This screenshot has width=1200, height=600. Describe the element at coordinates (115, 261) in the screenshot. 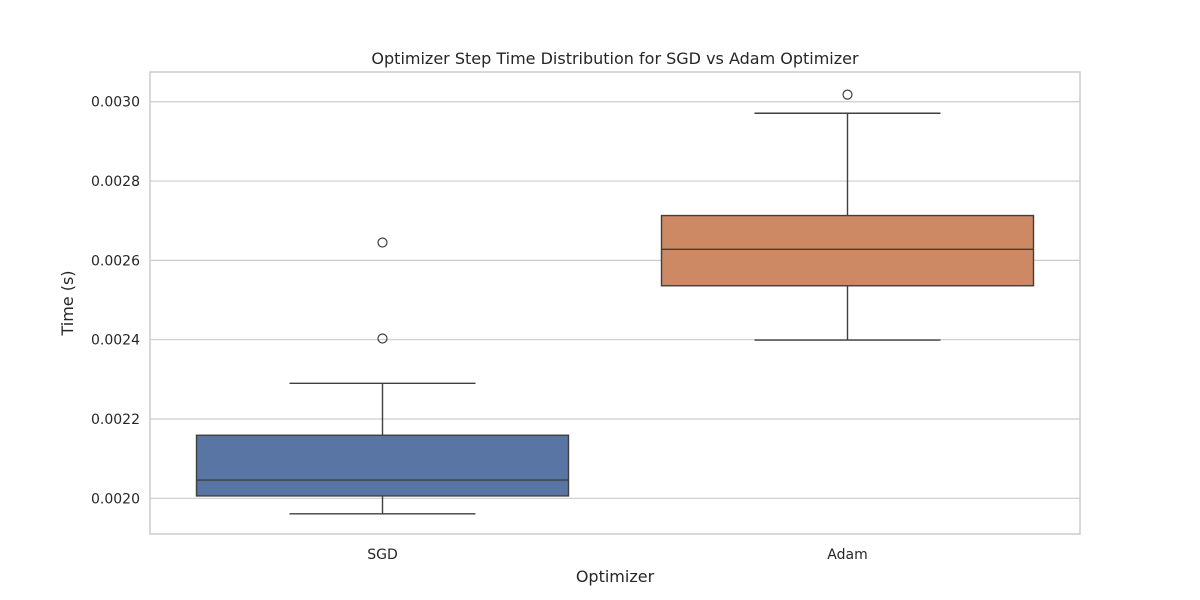

I see `y-tick-label: 0.0026` at that location.